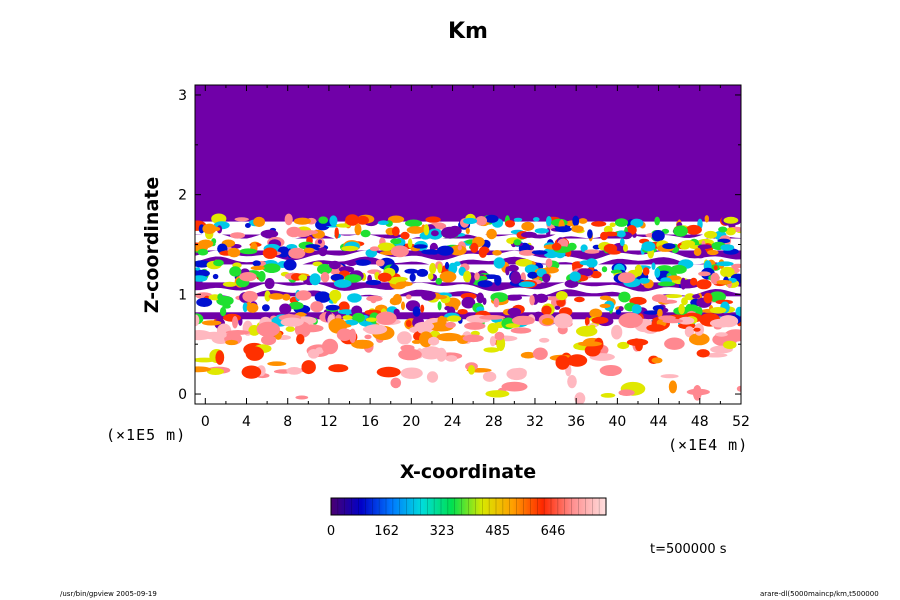 This screenshot has width=900, height=600. Describe the element at coordinates (329, 422) in the screenshot. I see `x-tick-label: 12` at that location.